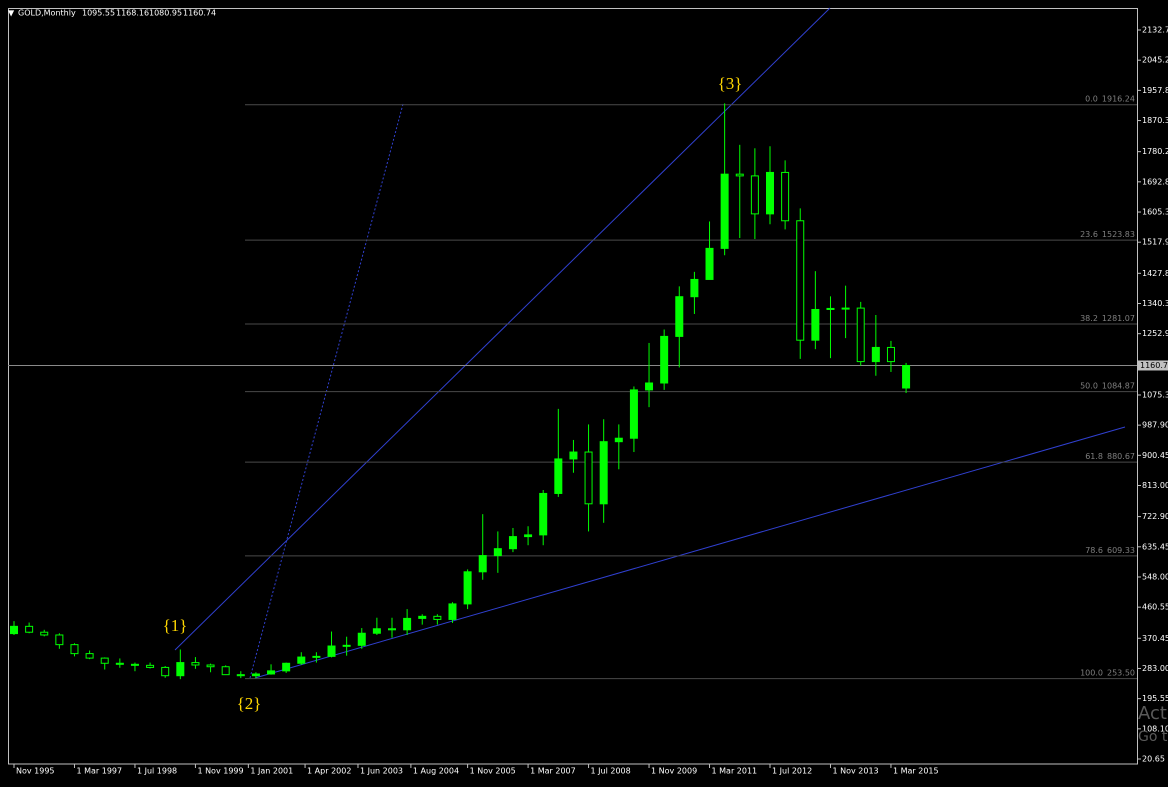 This screenshot has height=787, width=1168. Describe the element at coordinates (1155, 120) in the screenshot. I see `y-tick-label: 1870.3` at that location.